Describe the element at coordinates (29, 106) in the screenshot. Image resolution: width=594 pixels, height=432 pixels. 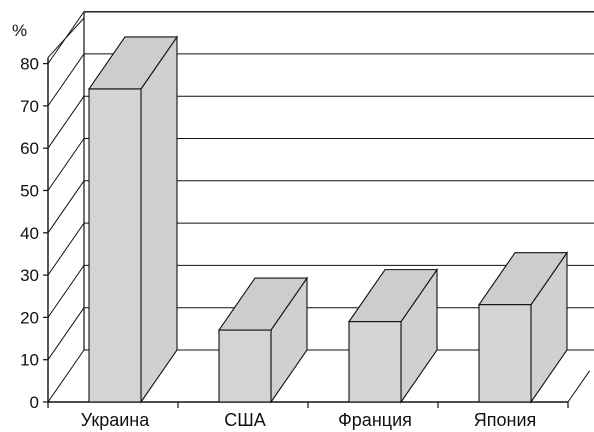
I see `y-tick-label: 70` at that location.